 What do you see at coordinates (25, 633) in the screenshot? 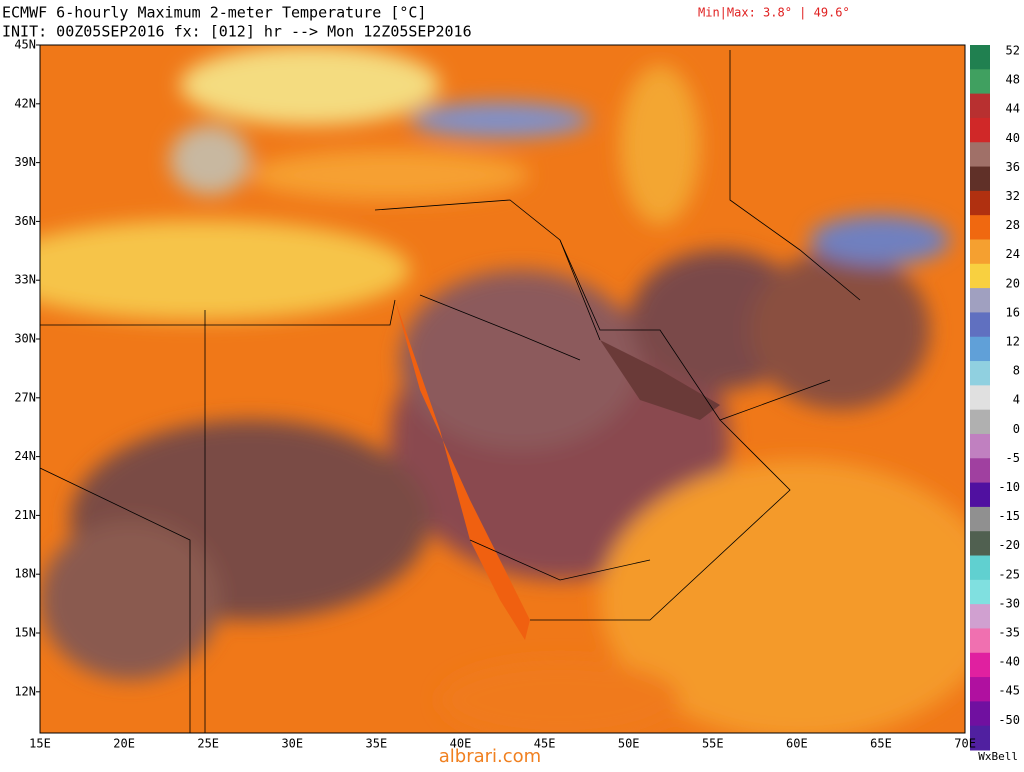
I see `lat-label: 15N` at bounding box center [25, 633].